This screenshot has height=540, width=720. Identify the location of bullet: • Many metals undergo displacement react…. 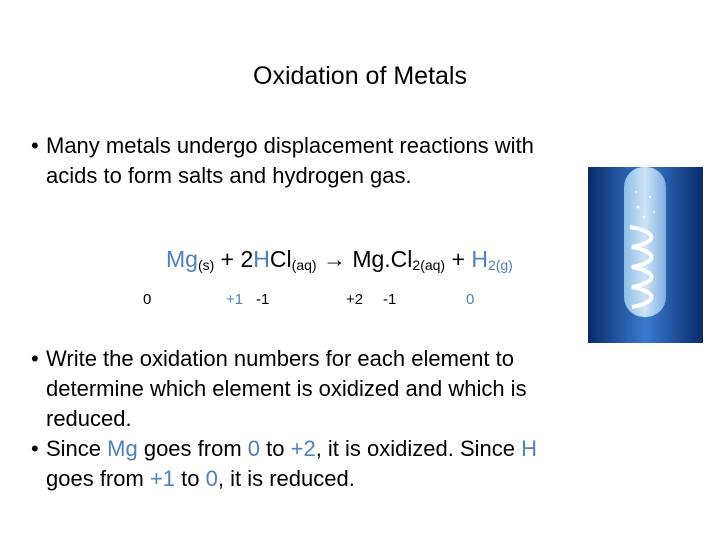
(282, 161).